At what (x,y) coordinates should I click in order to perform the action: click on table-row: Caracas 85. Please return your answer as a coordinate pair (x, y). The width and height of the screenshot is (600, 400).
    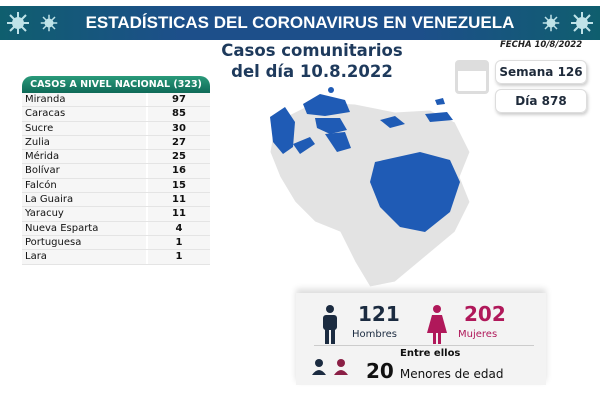
    Looking at the image, I should click on (116, 114).